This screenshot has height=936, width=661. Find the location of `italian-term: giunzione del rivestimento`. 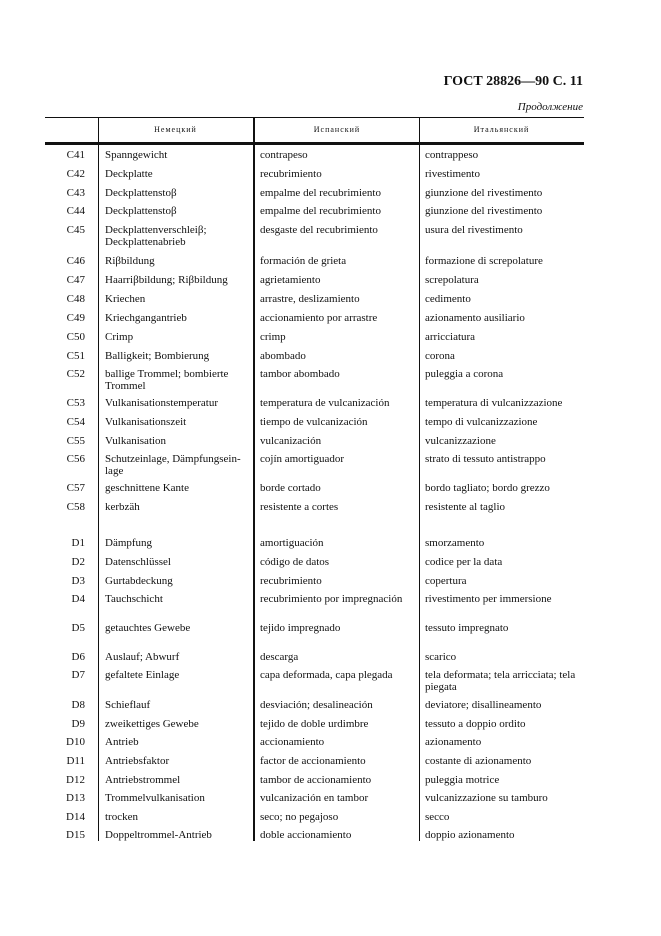

italian-term: giunzione del rivestimento is located at coordinates (484, 193).